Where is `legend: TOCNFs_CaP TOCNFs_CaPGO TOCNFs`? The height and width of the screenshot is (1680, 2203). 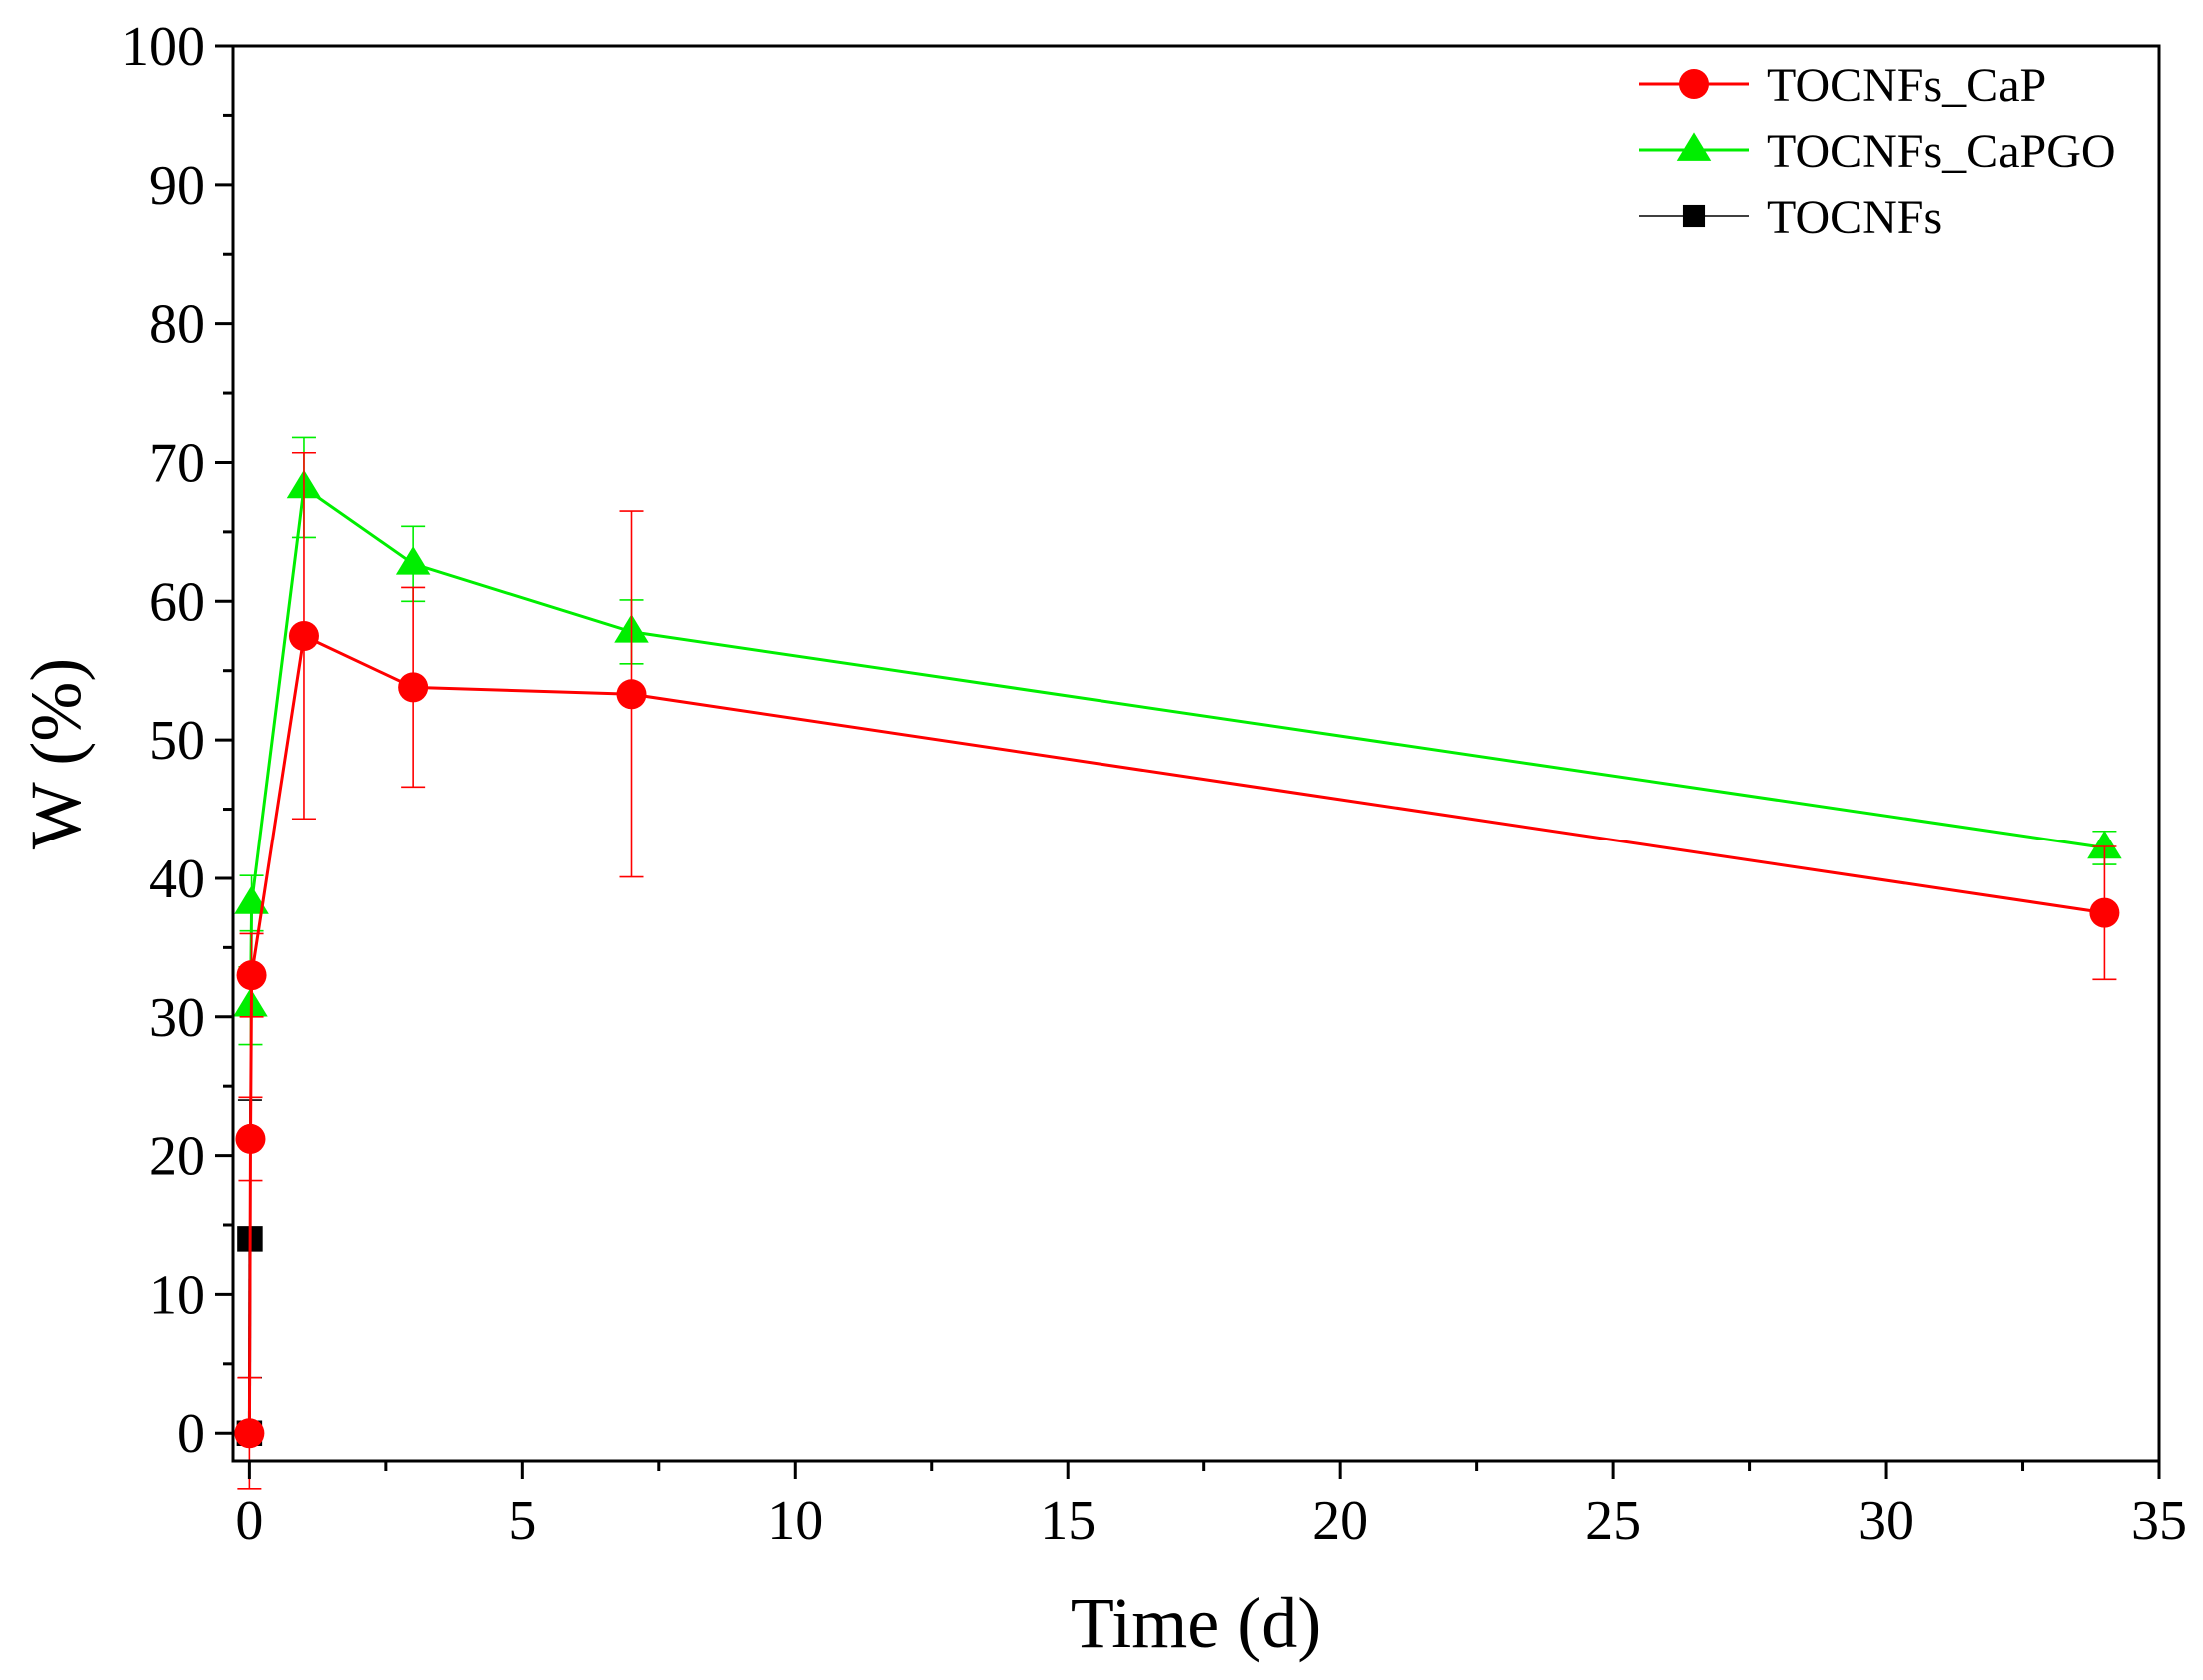 legend: TOCNFs_CaP TOCNFs_CaPGO TOCNFs is located at coordinates (1878, 151).